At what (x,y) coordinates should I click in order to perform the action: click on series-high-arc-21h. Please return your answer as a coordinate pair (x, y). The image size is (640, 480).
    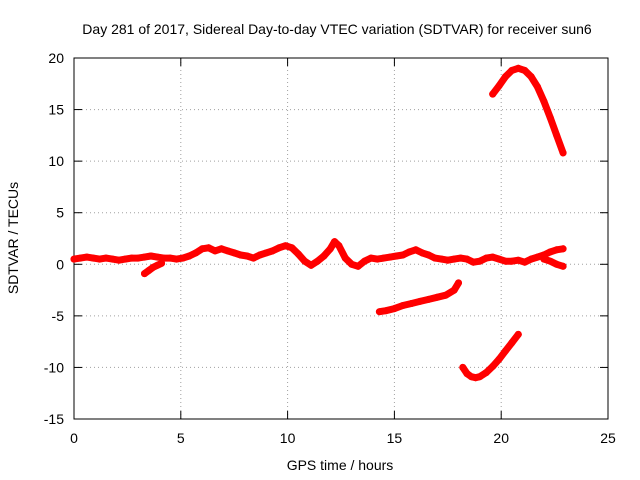
    Looking at the image, I should click on (528, 110).